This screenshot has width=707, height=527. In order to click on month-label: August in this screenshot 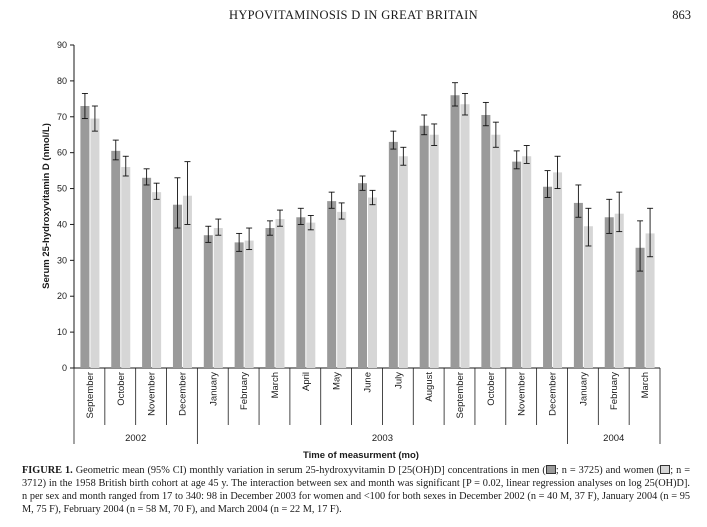, I will do `click(429, 387)`.